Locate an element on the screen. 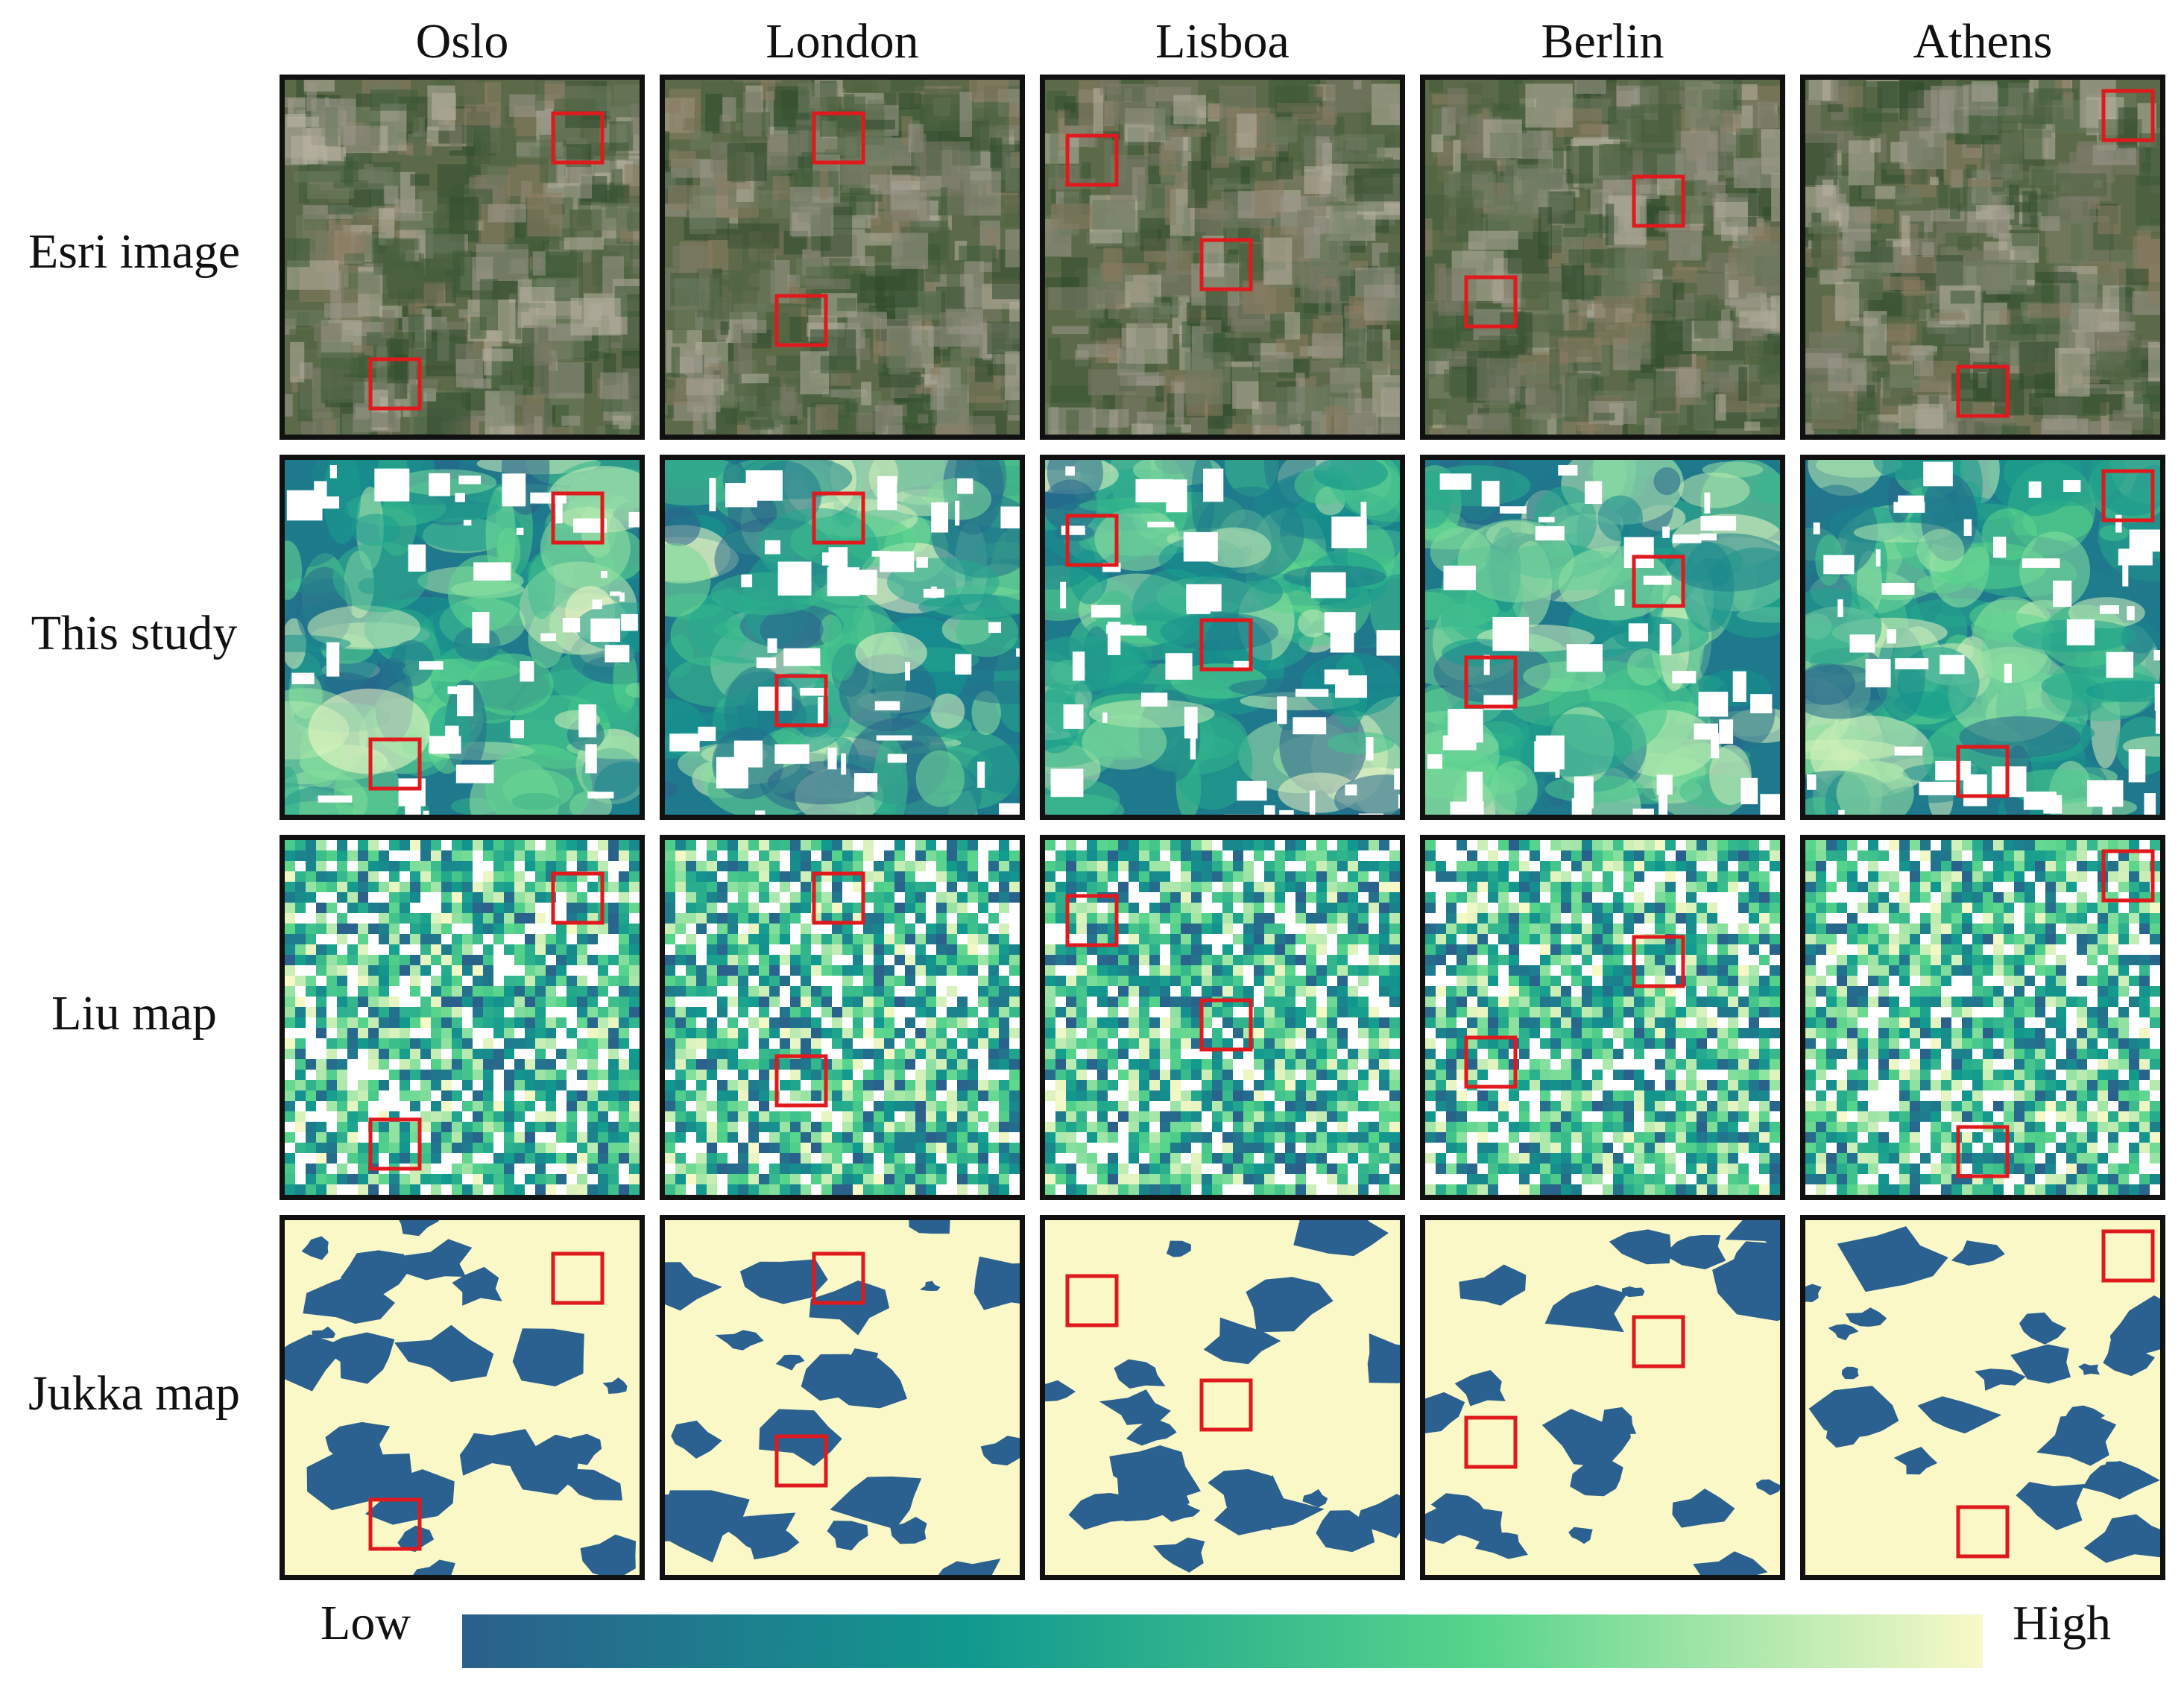  map-panel-this-study-berlin is located at coordinates (1602, 637).